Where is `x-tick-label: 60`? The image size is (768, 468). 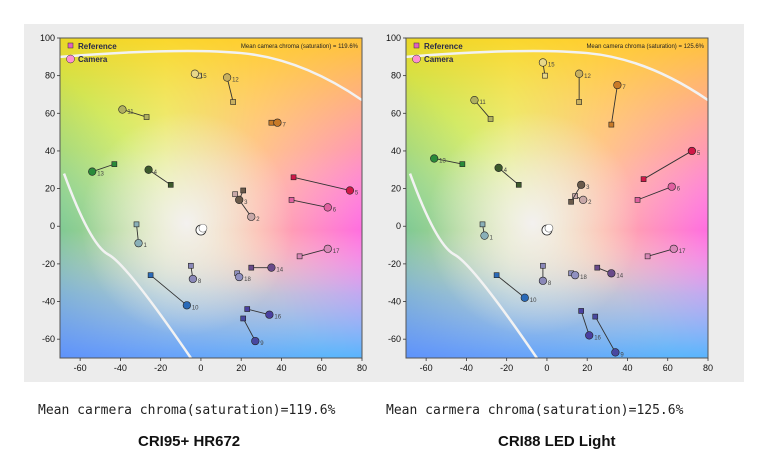
x-tick-label: 60 is located at coordinates (322, 368).